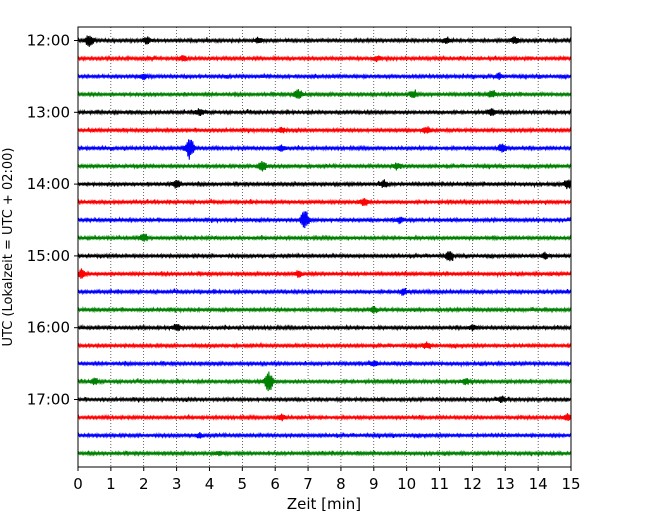 Image resolution: width=650 pixels, height=520 pixels. I want to click on y-tick-label: 17:00, so click(48, 400).